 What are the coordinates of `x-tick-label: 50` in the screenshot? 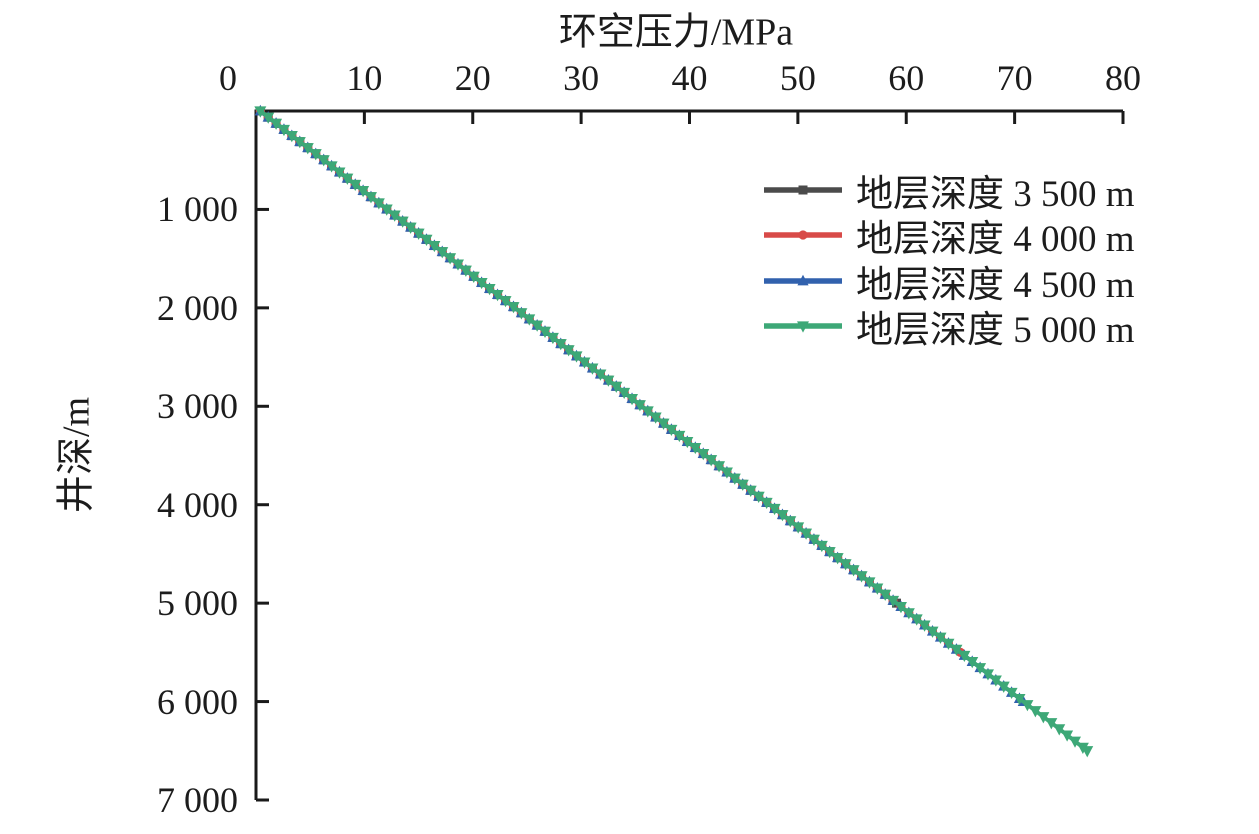 It's located at (797, 78).